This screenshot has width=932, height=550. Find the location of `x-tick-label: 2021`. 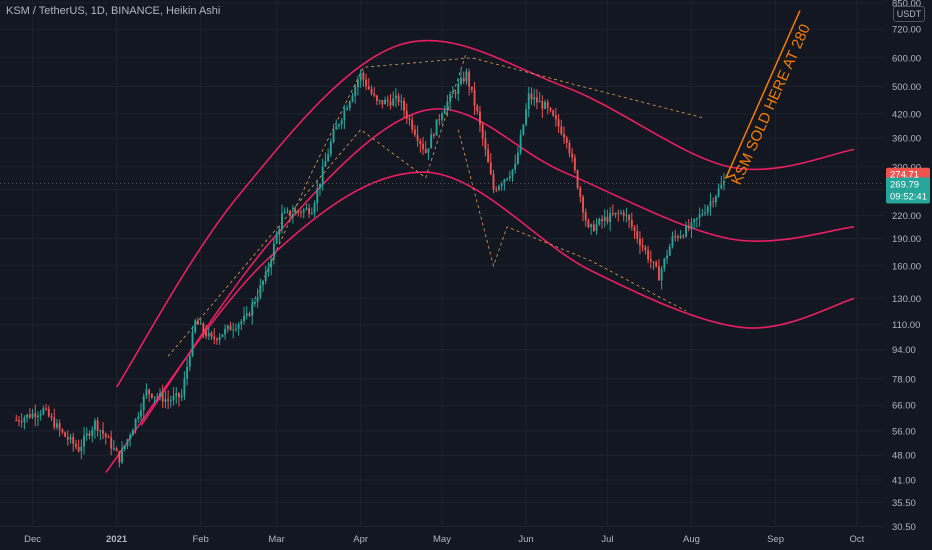

x-tick-label: 2021 is located at coordinates (117, 539).